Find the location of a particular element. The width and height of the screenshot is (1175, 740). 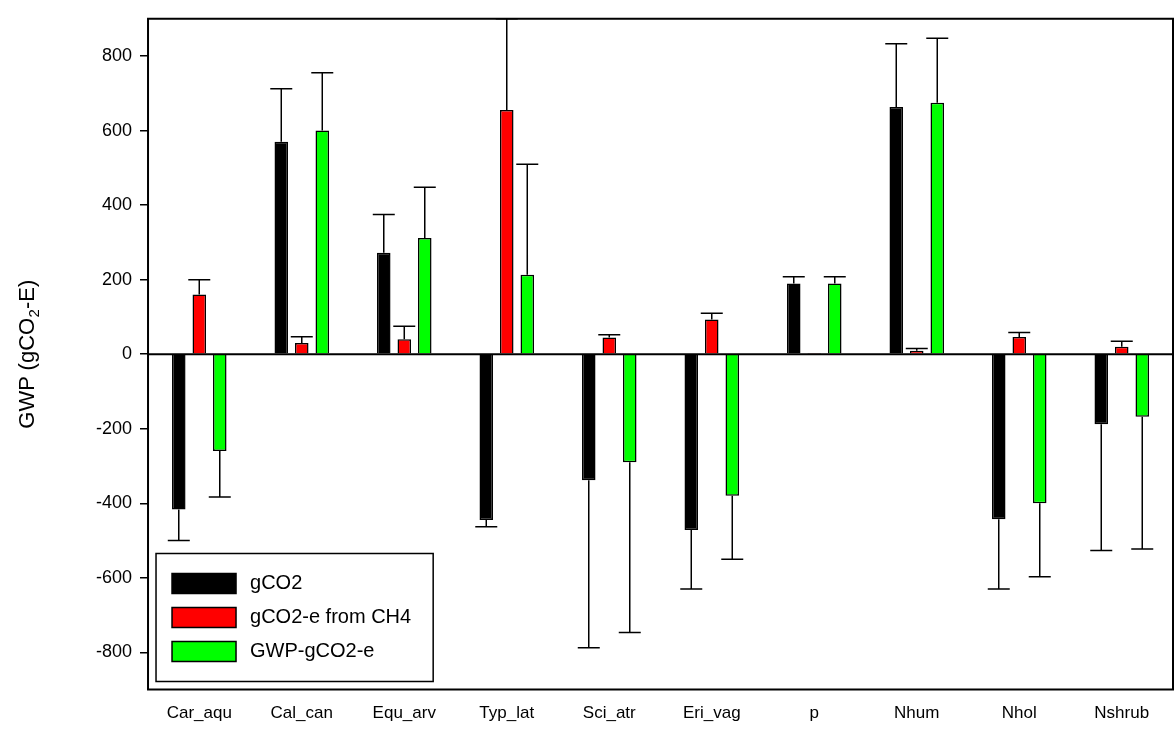

x-tick-label: Car_aqu is located at coordinates (199, 713).